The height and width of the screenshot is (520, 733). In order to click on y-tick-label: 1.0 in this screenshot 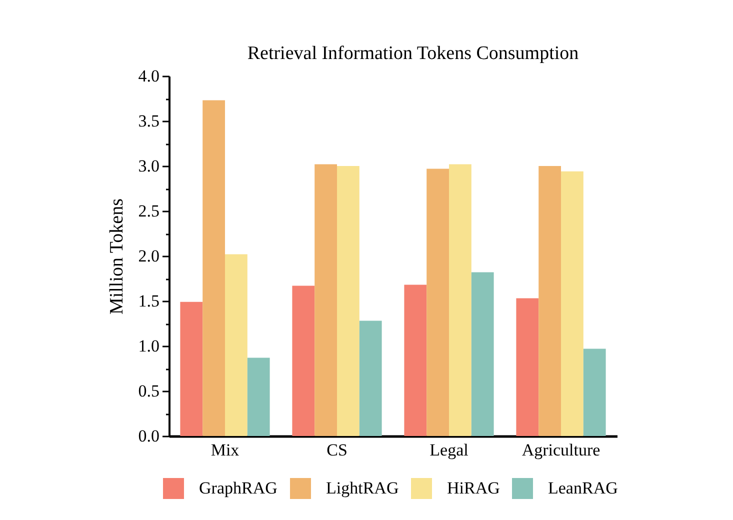, I will do `click(149, 346)`.